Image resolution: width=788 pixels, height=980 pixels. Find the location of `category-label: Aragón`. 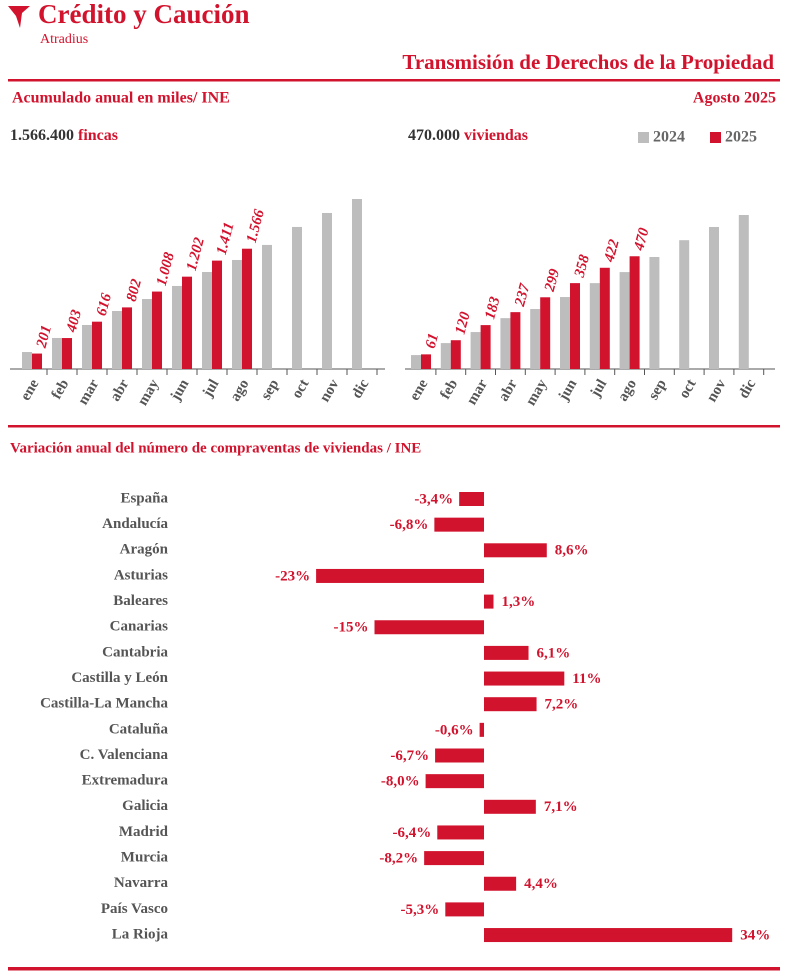

category-label: Aragón is located at coordinates (144, 550).